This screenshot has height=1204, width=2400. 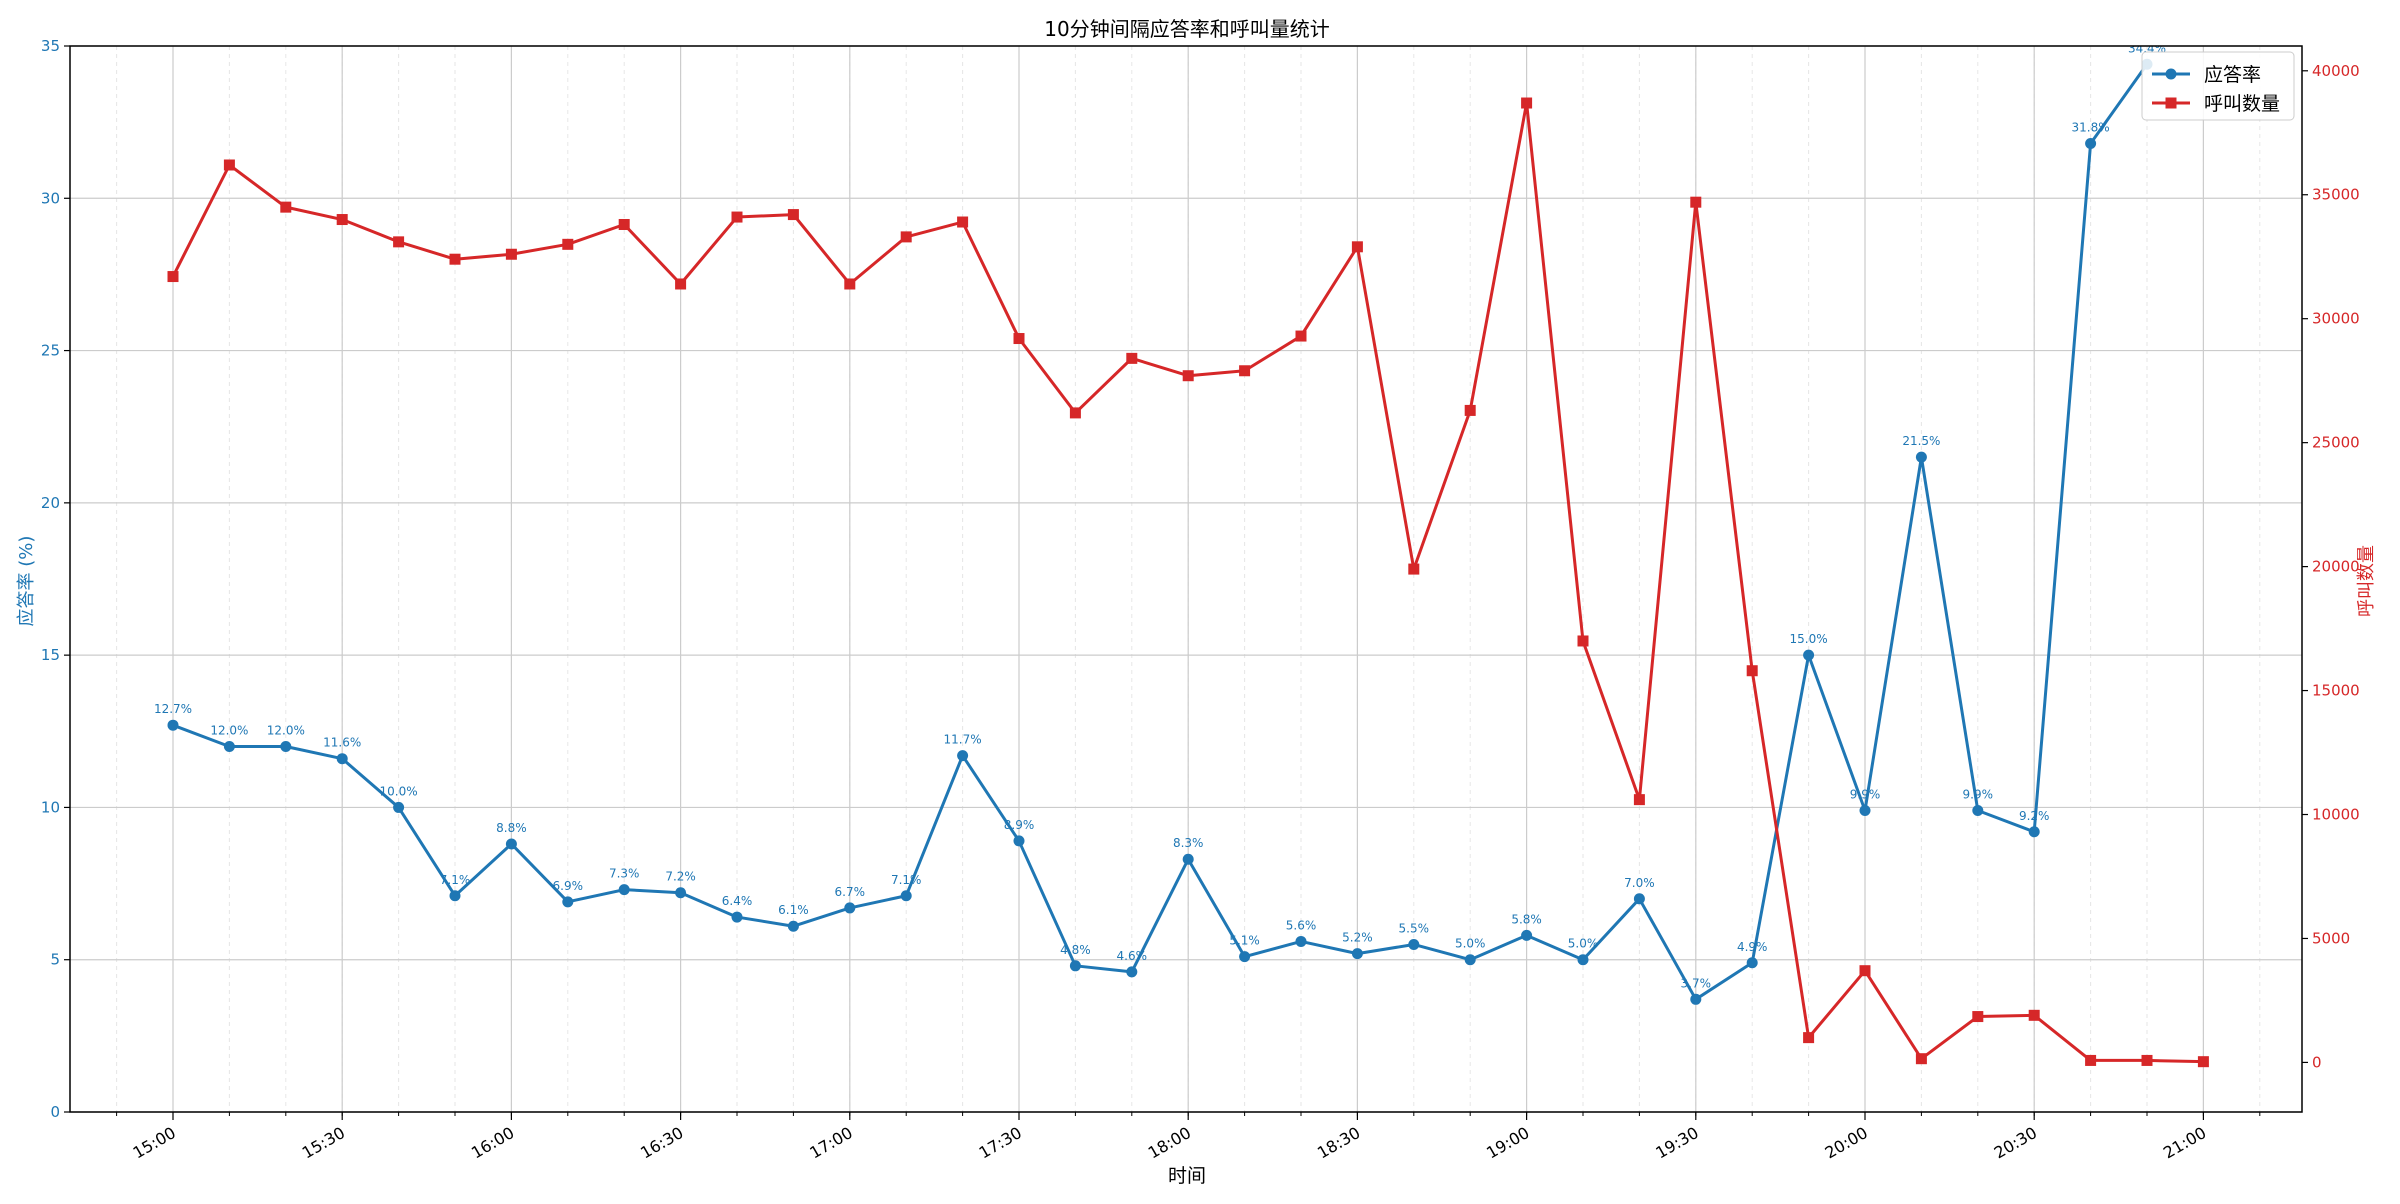 What do you see at coordinates (850, 892) in the screenshot?
I see `answer-rate-data-label: 6.7%` at bounding box center [850, 892].